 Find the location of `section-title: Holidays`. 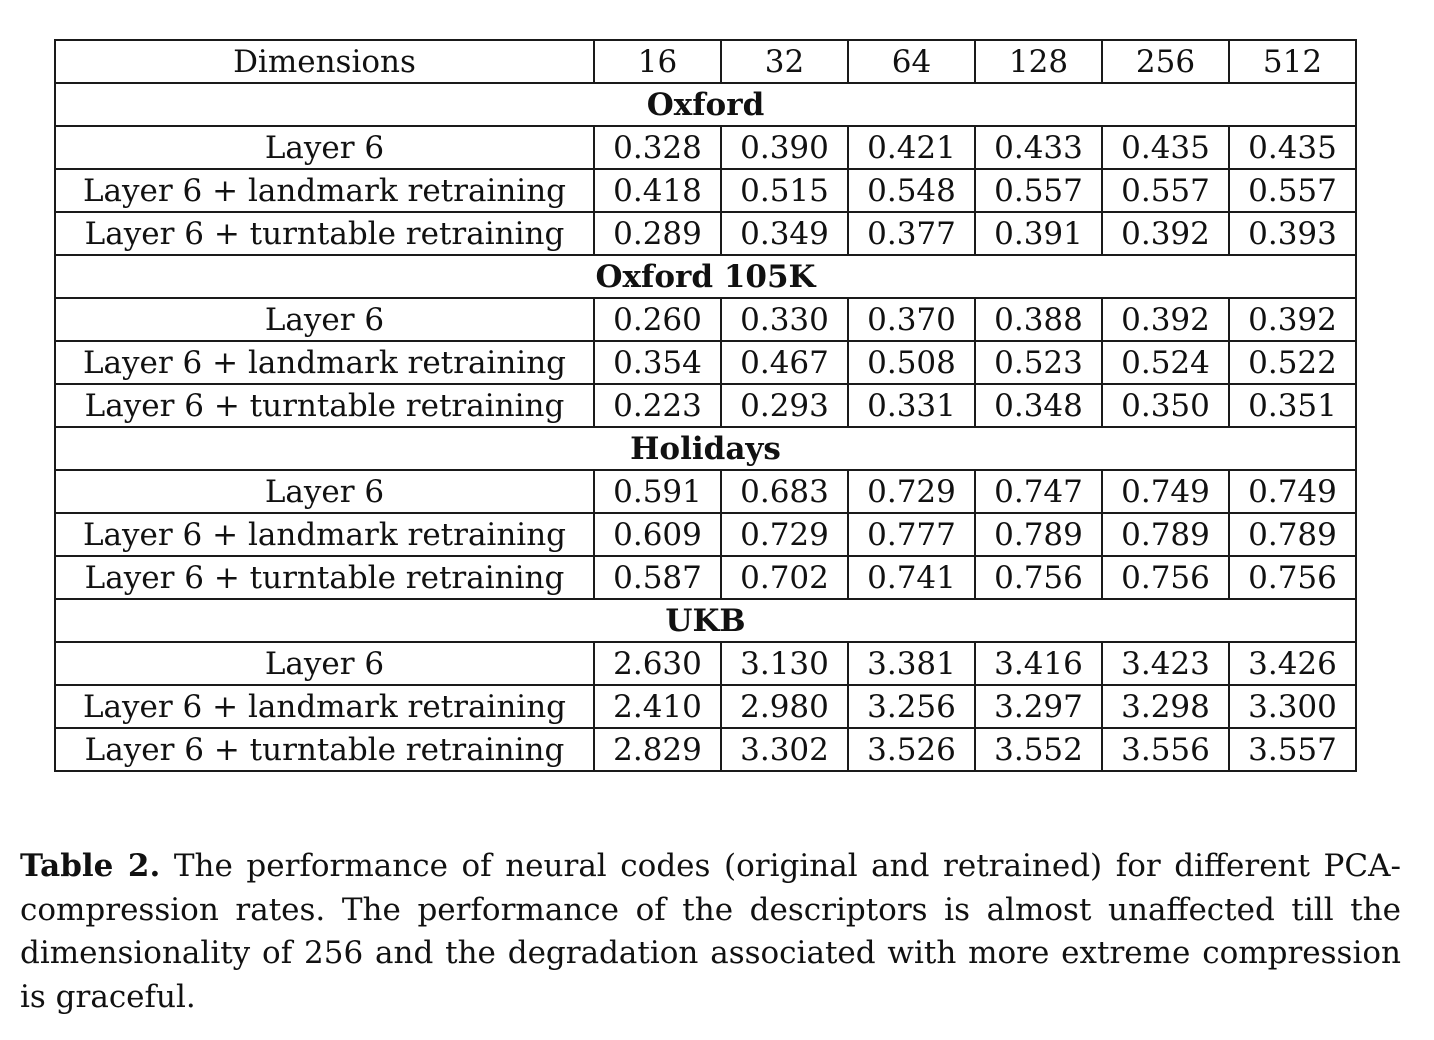

section-title: Holidays is located at coordinates (705, 448).